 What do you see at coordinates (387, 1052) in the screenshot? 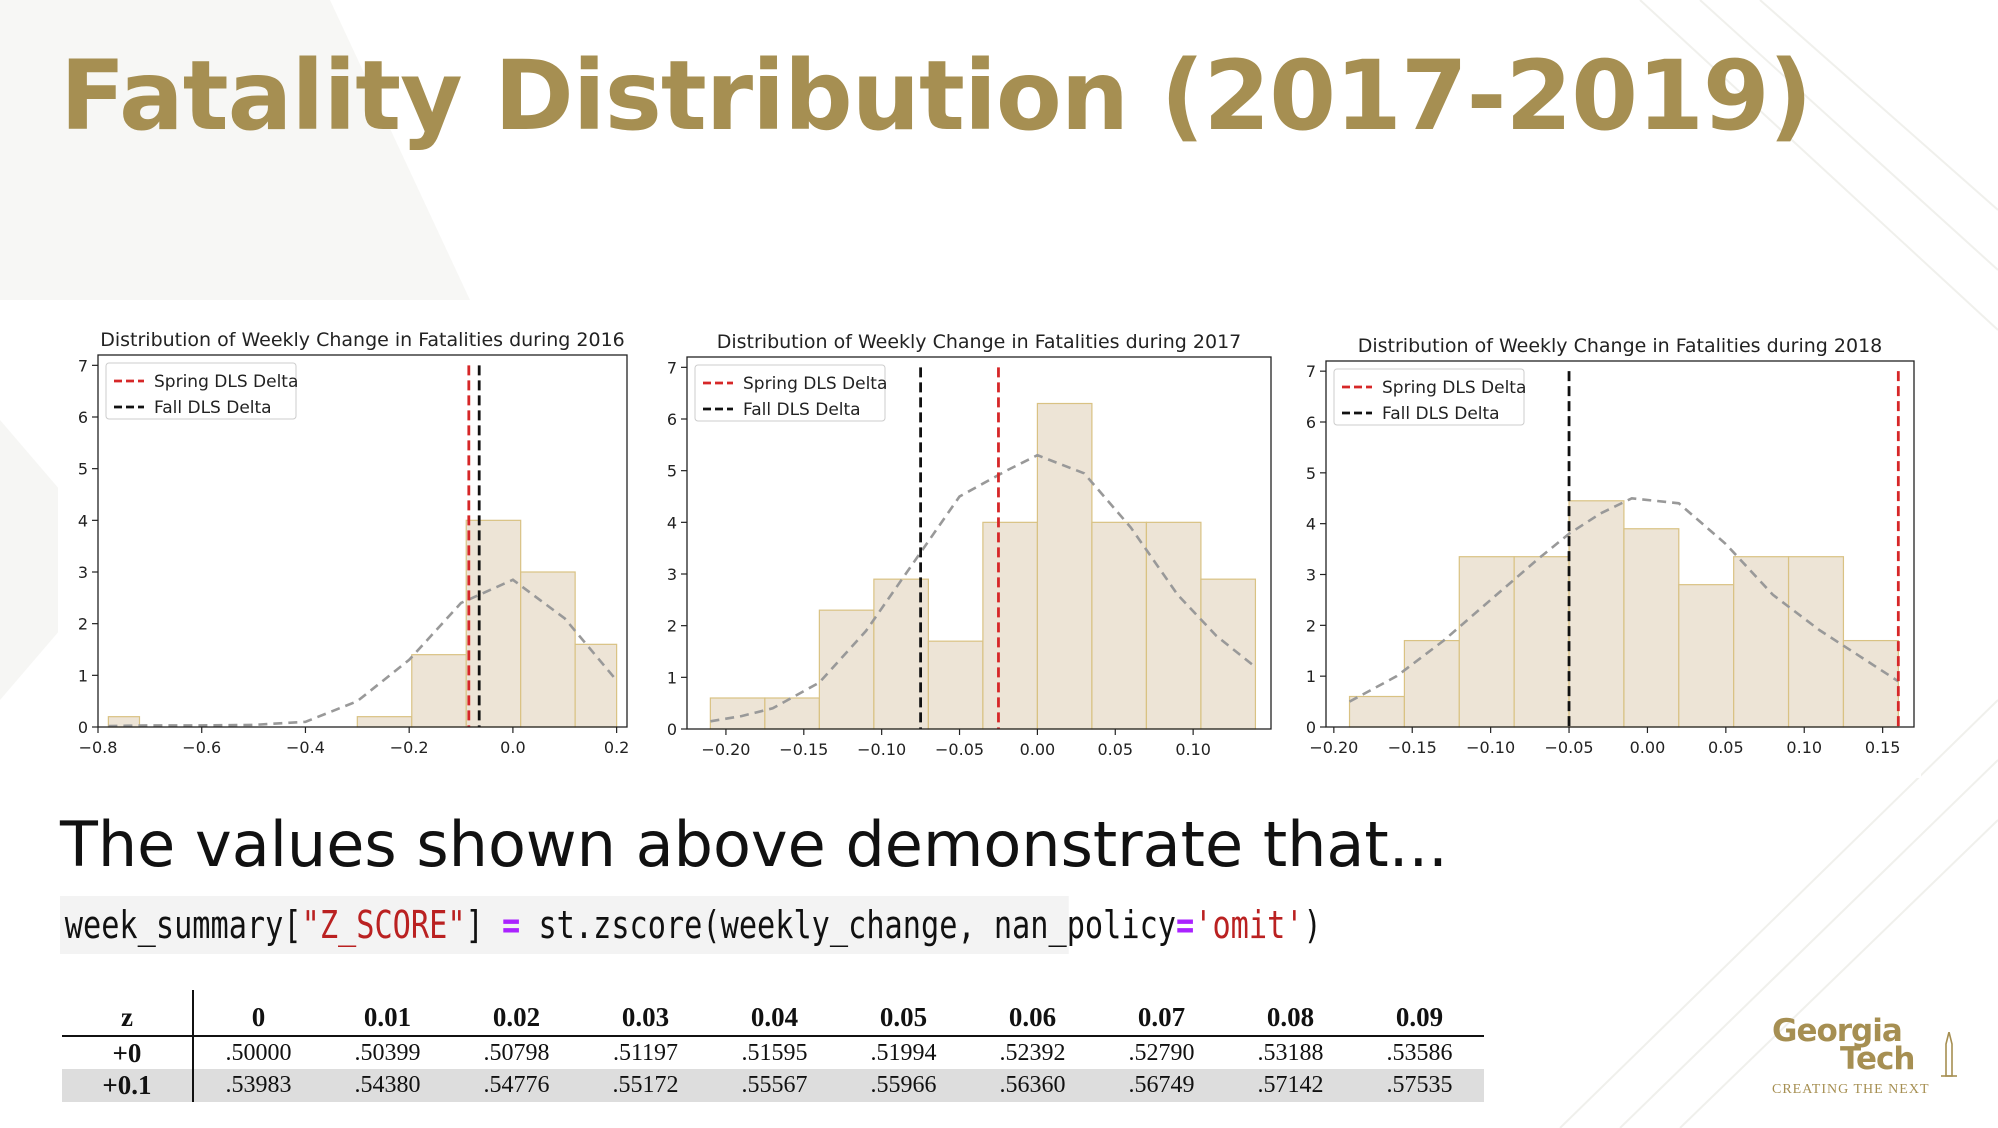
I see `table-cell: .50399` at bounding box center [387, 1052].